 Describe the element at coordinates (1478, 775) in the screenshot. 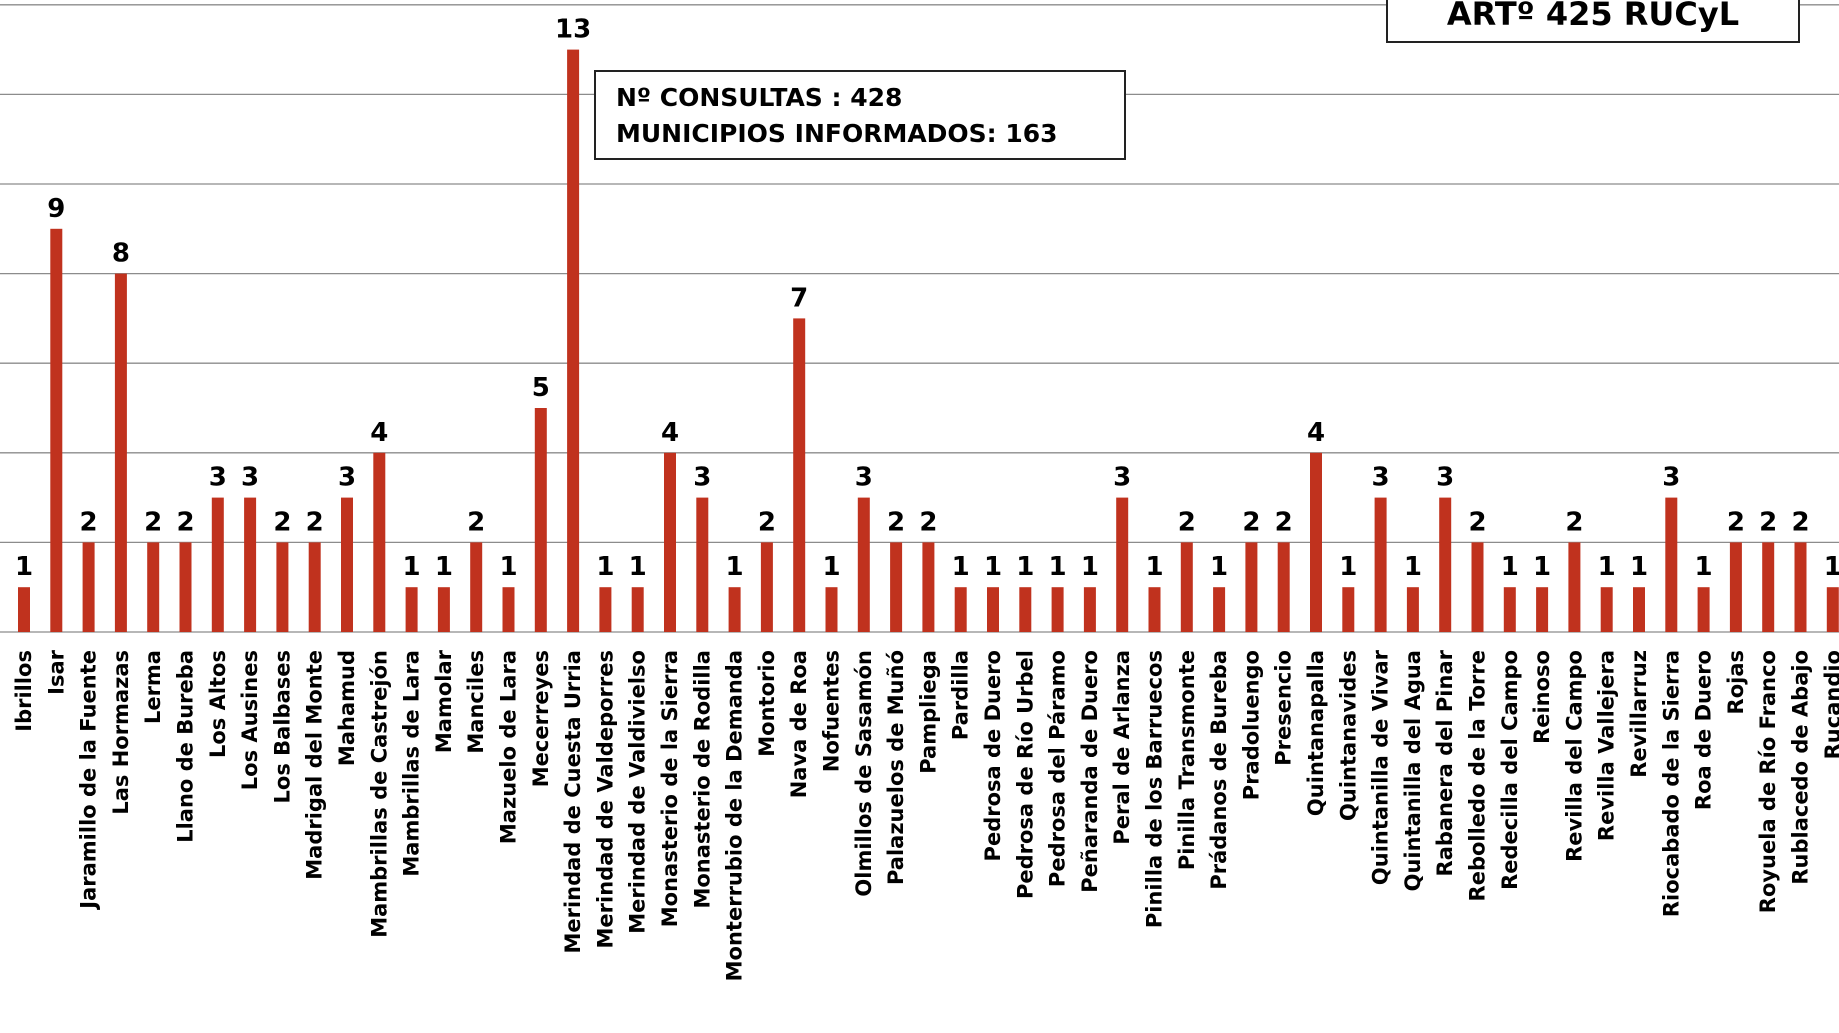

I see `category-label: Rebolledo de la Torre` at that location.